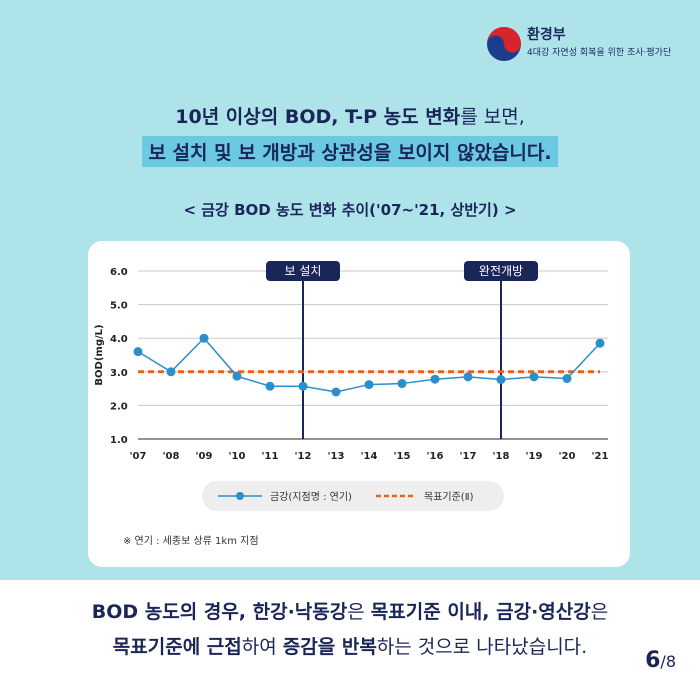 The height and width of the screenshot is (700, 700). What do you see at coordinates (492, 117) in the screenshot?
I see `headline-rest: 를 보면,` at bounding box center [492, 117].